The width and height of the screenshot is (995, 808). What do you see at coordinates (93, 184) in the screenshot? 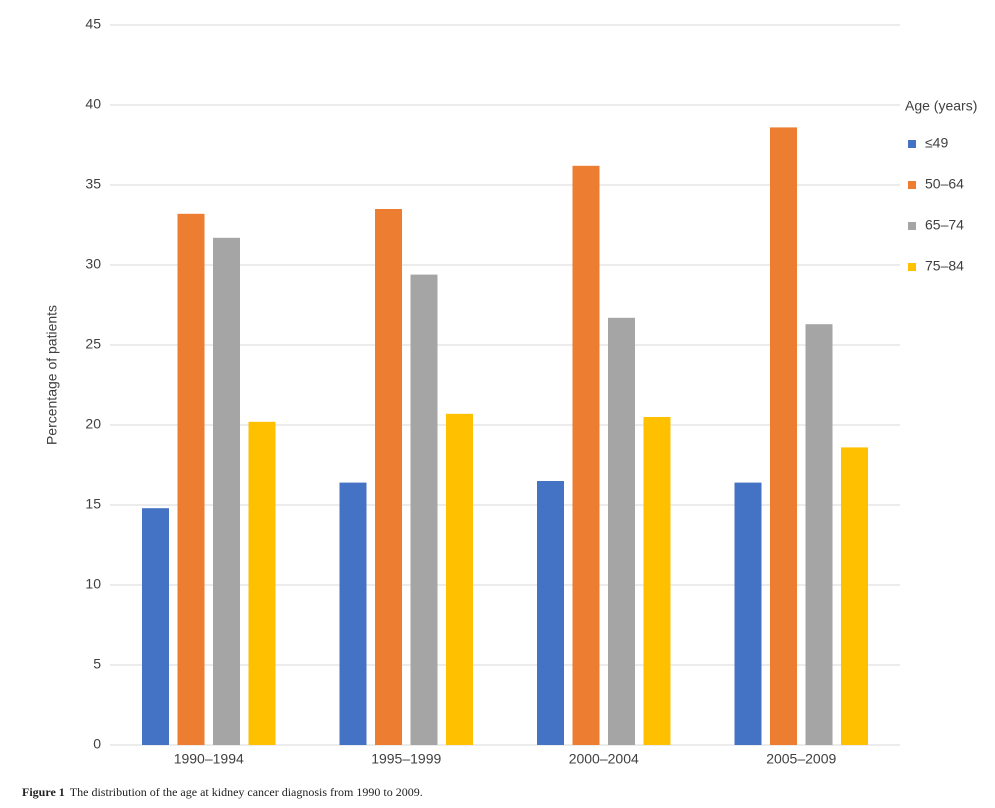
I see `y-tick-label: 35` at bounding box center [93, 184].